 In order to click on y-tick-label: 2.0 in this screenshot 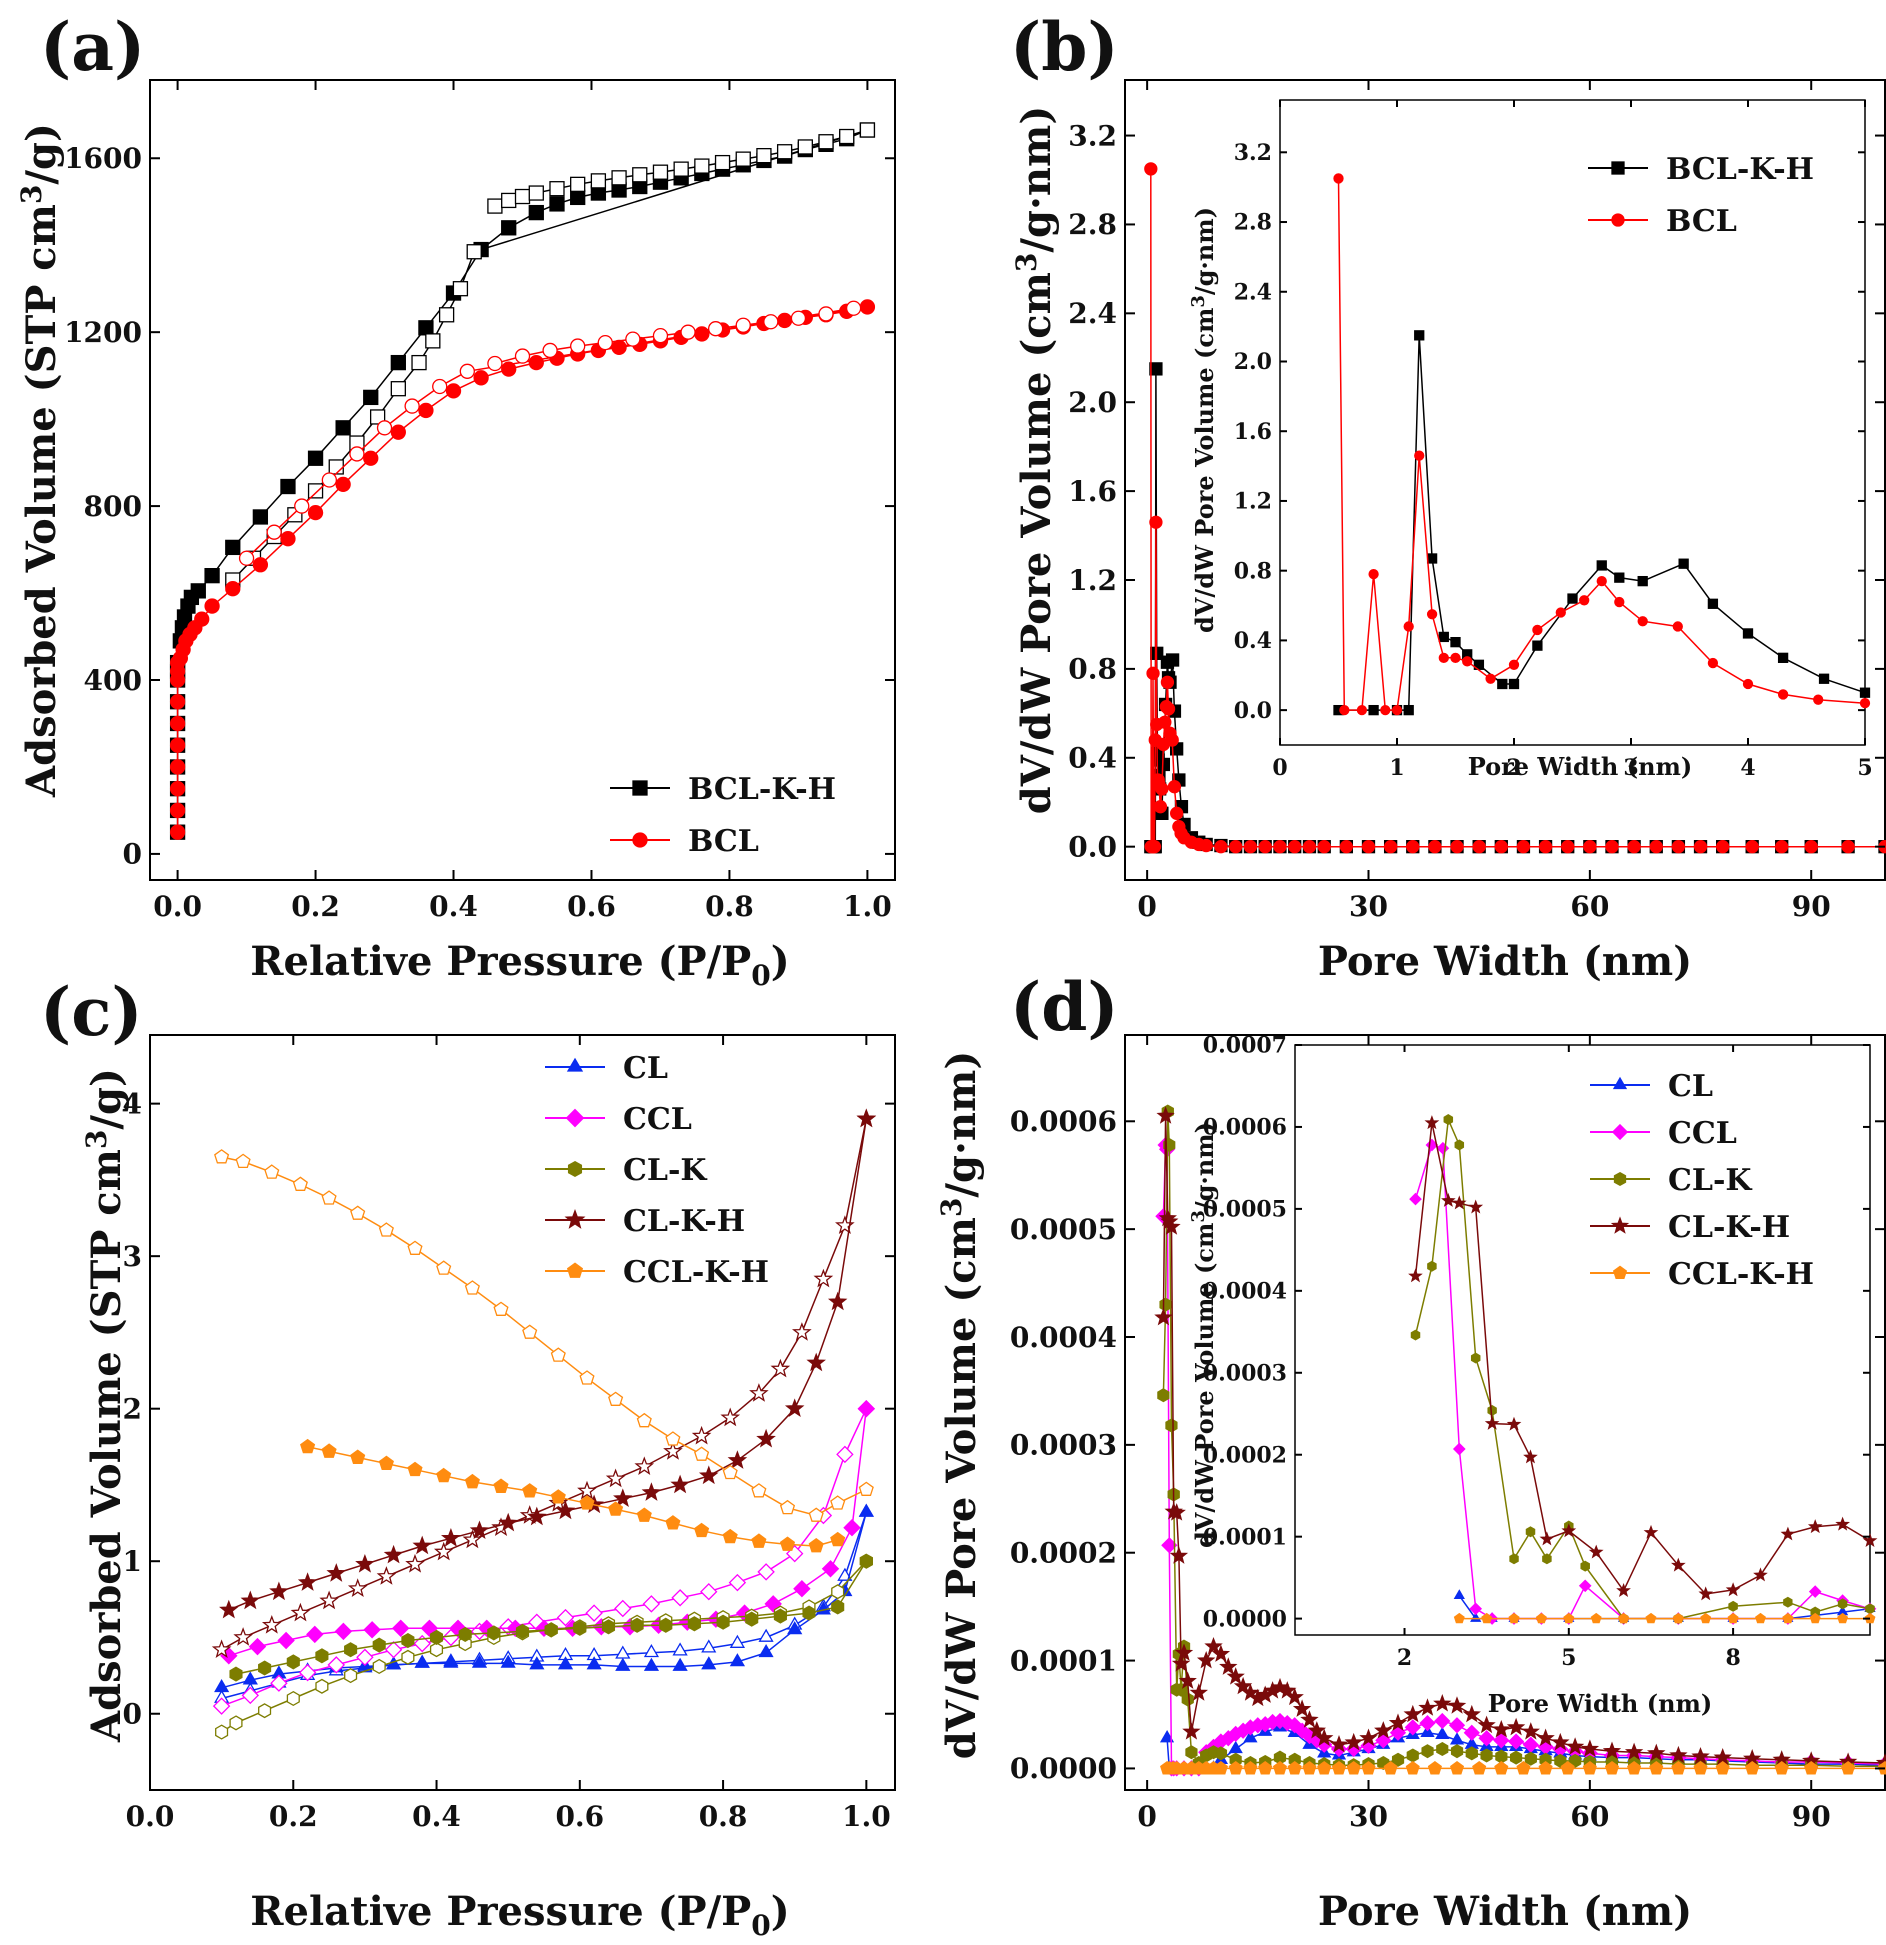, I will do `click(1253, 362)`.